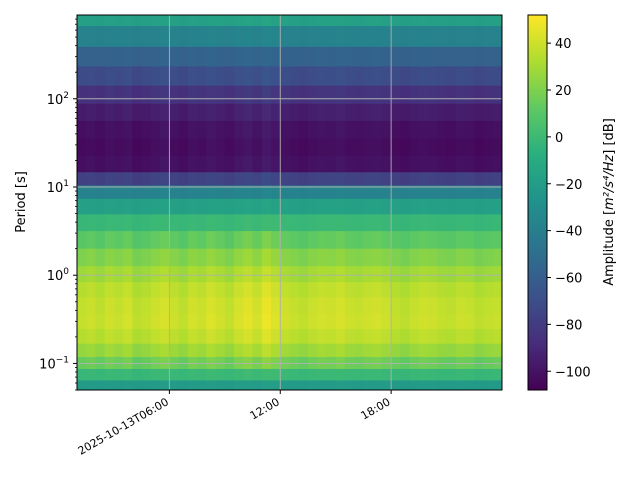  What do you see at coordinates (58, 99) in the screenshot?
I see `y-tick-label: 102` at bounding box center [58, 99].